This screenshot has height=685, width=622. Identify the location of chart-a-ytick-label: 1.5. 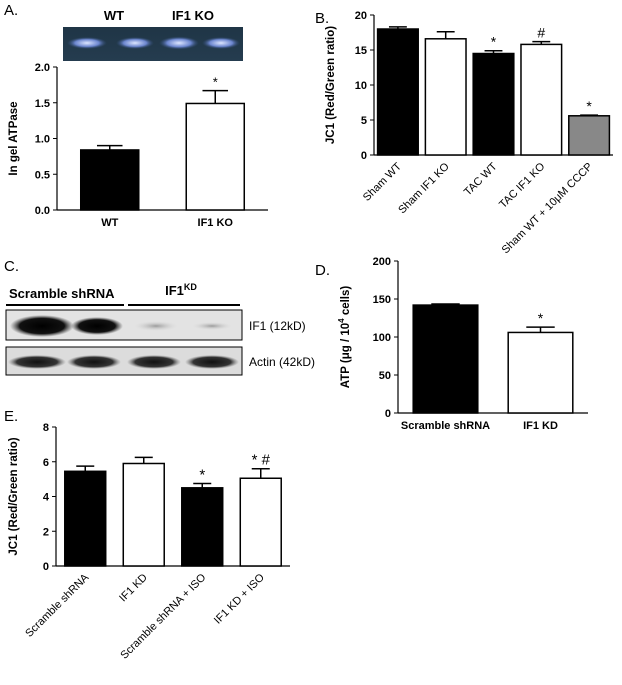
(42, 104).